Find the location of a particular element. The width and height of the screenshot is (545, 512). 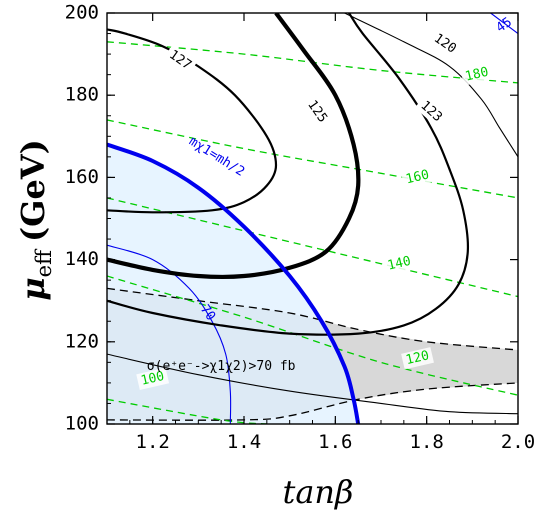

y-axis-title-subscript: eff is located at coordinates (44, 262).